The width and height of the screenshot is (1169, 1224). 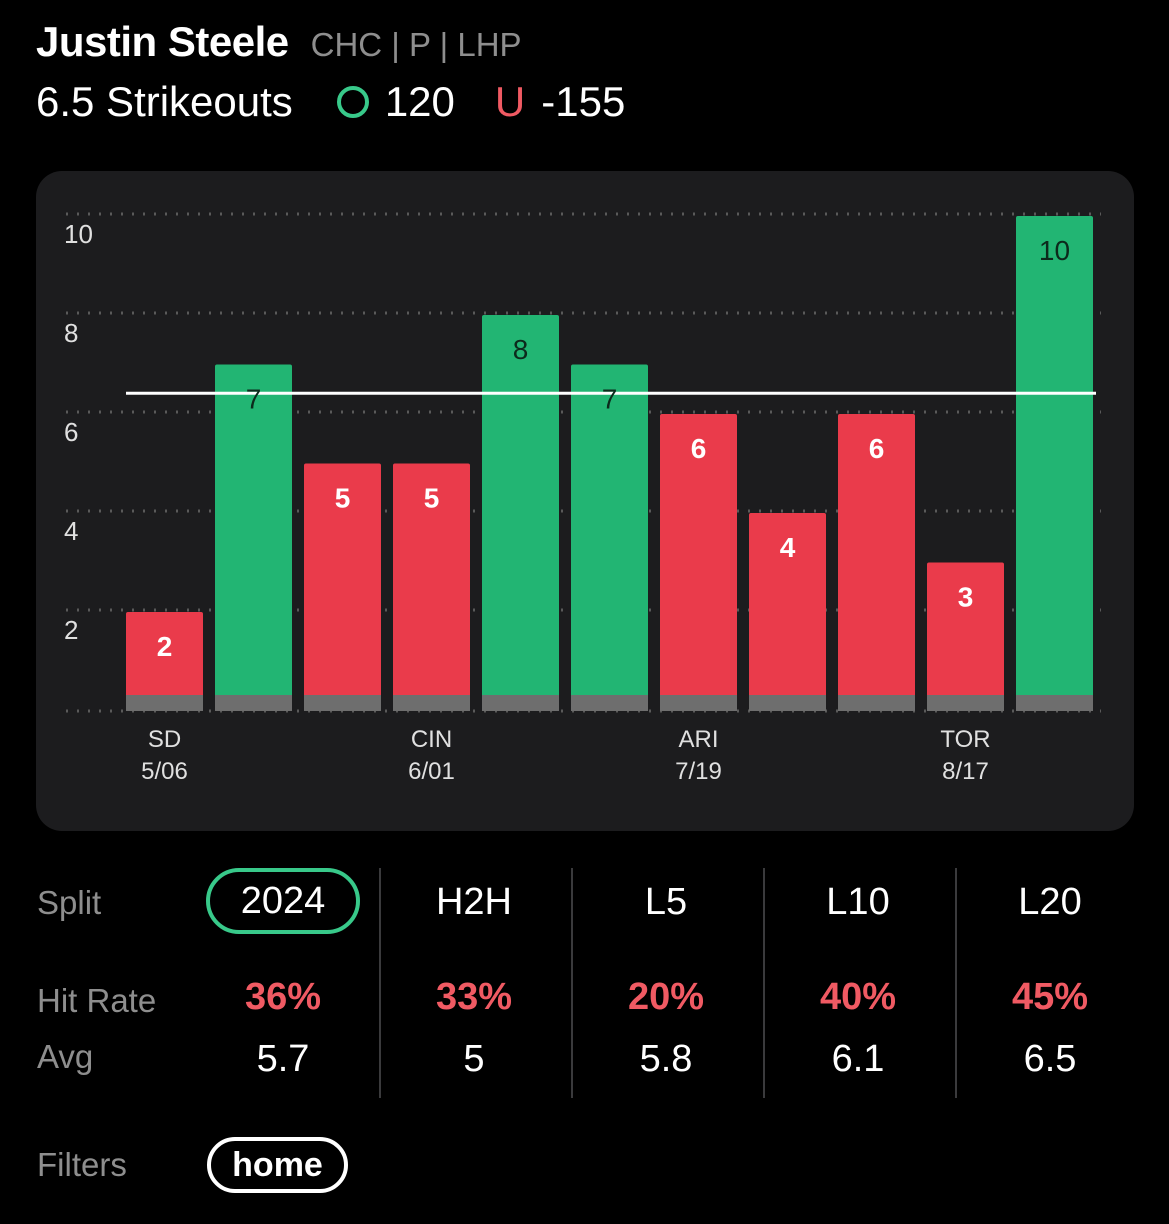 What do you see at coordinates (162, 41) in the screenshot?
I see `player-name: Justin Steele` at bounding box center [162, 41].